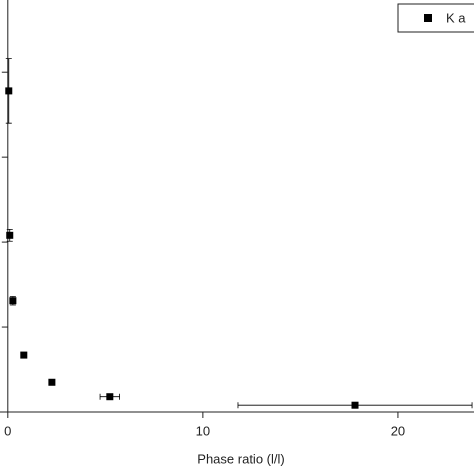 The height and width of the screenshot is (474, 474). I want to click on x-tick-label: 20, so click(398, 430).